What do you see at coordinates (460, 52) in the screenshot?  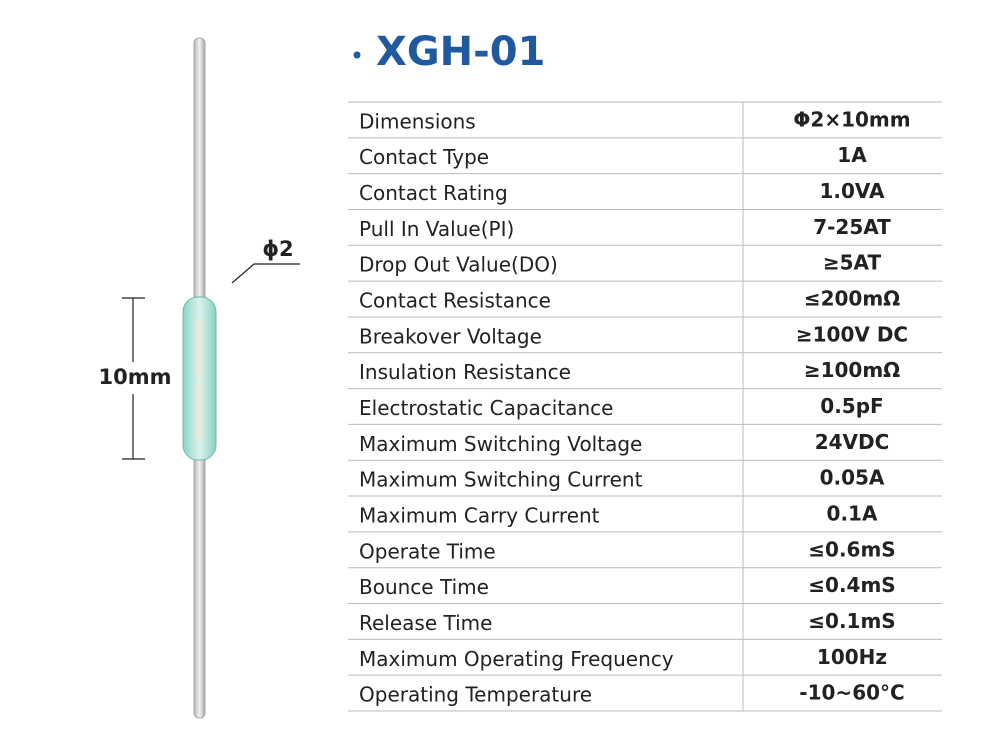 I see `title: XGH-01` at bounding box center [460, 52].